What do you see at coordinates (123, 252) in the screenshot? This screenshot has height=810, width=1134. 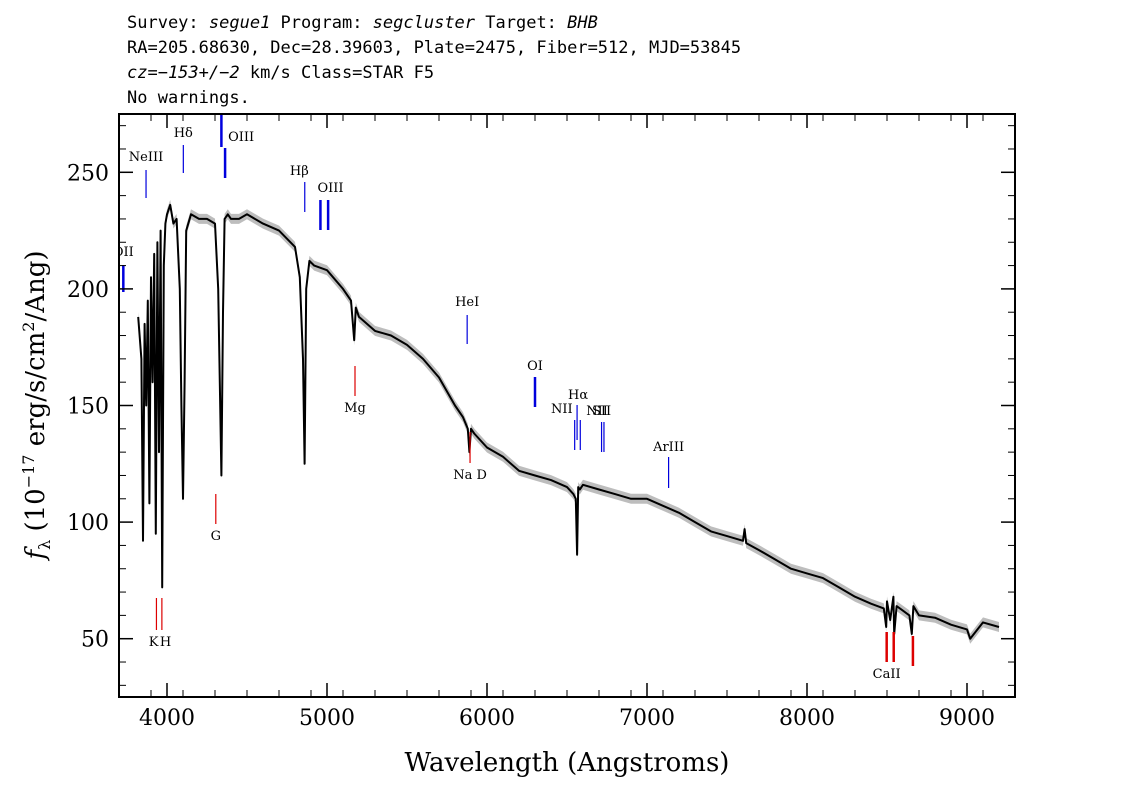 I see `line-label: OII` at bounding box center [123, 252].